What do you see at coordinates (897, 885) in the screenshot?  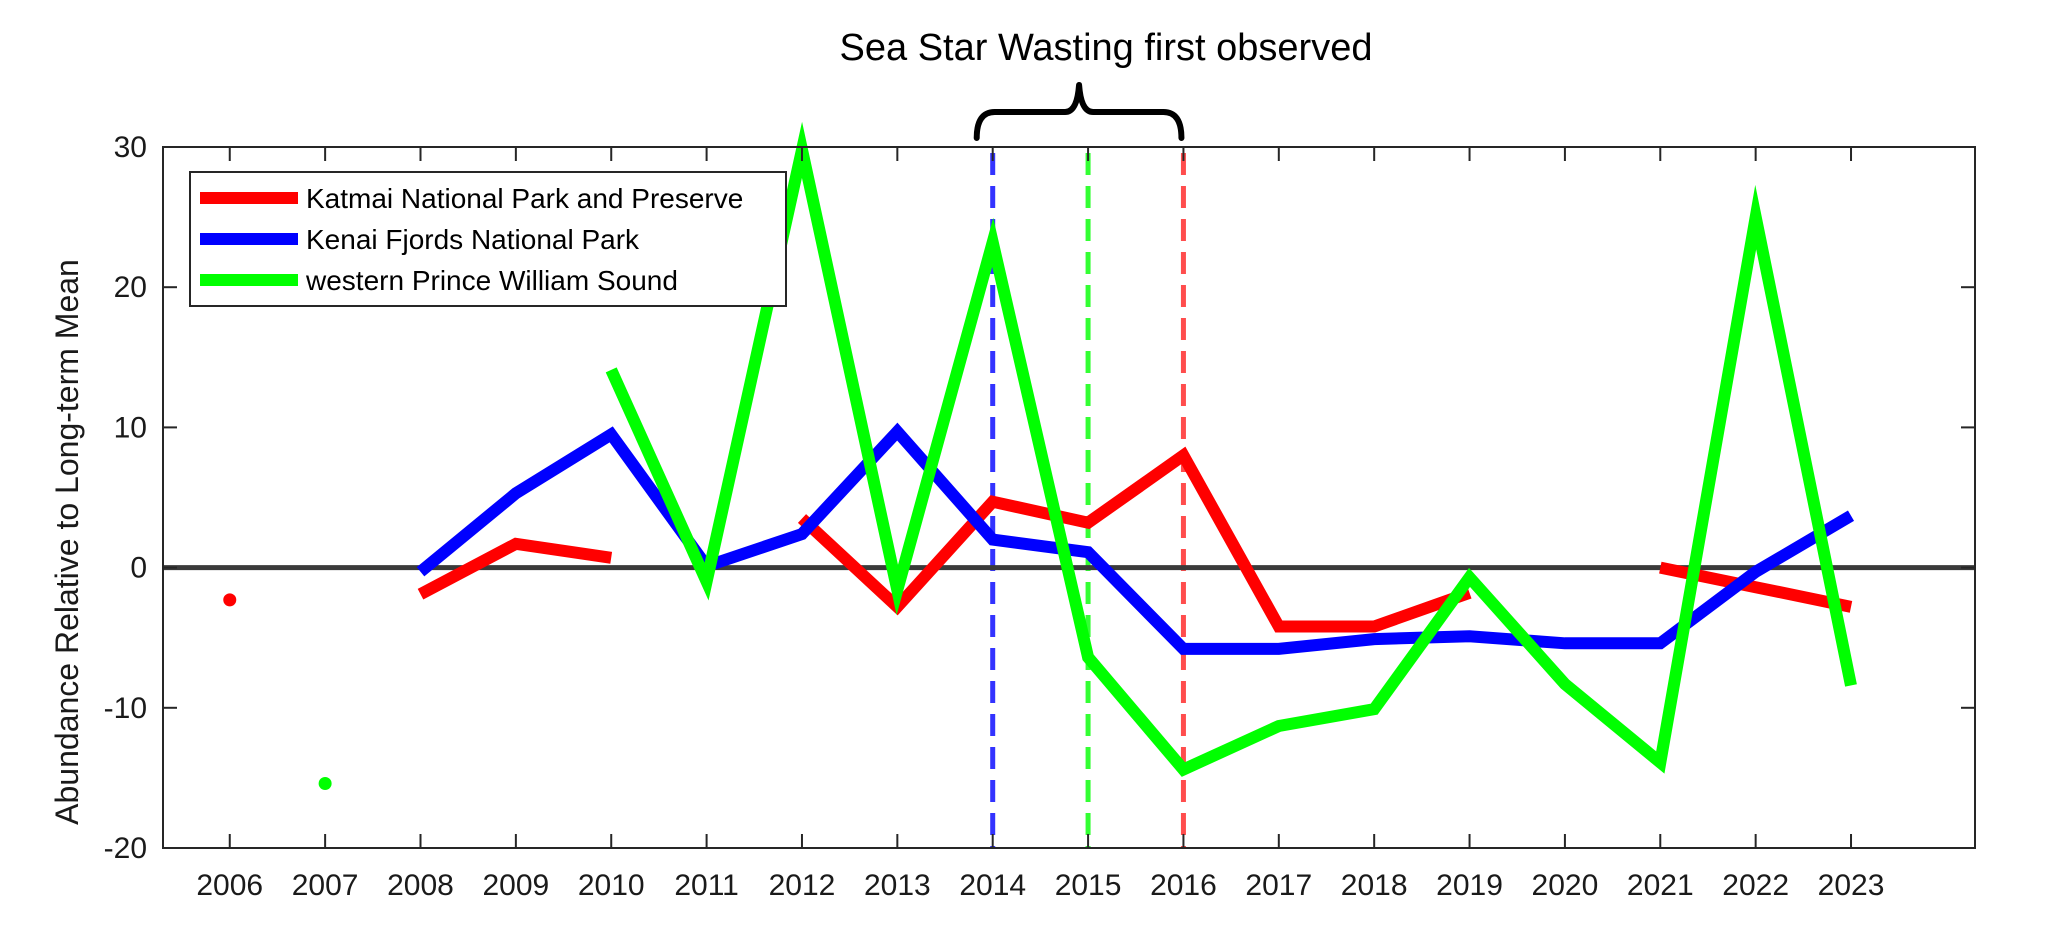 I see `x-tick-label: 2013` at bounding box center [897, 885].